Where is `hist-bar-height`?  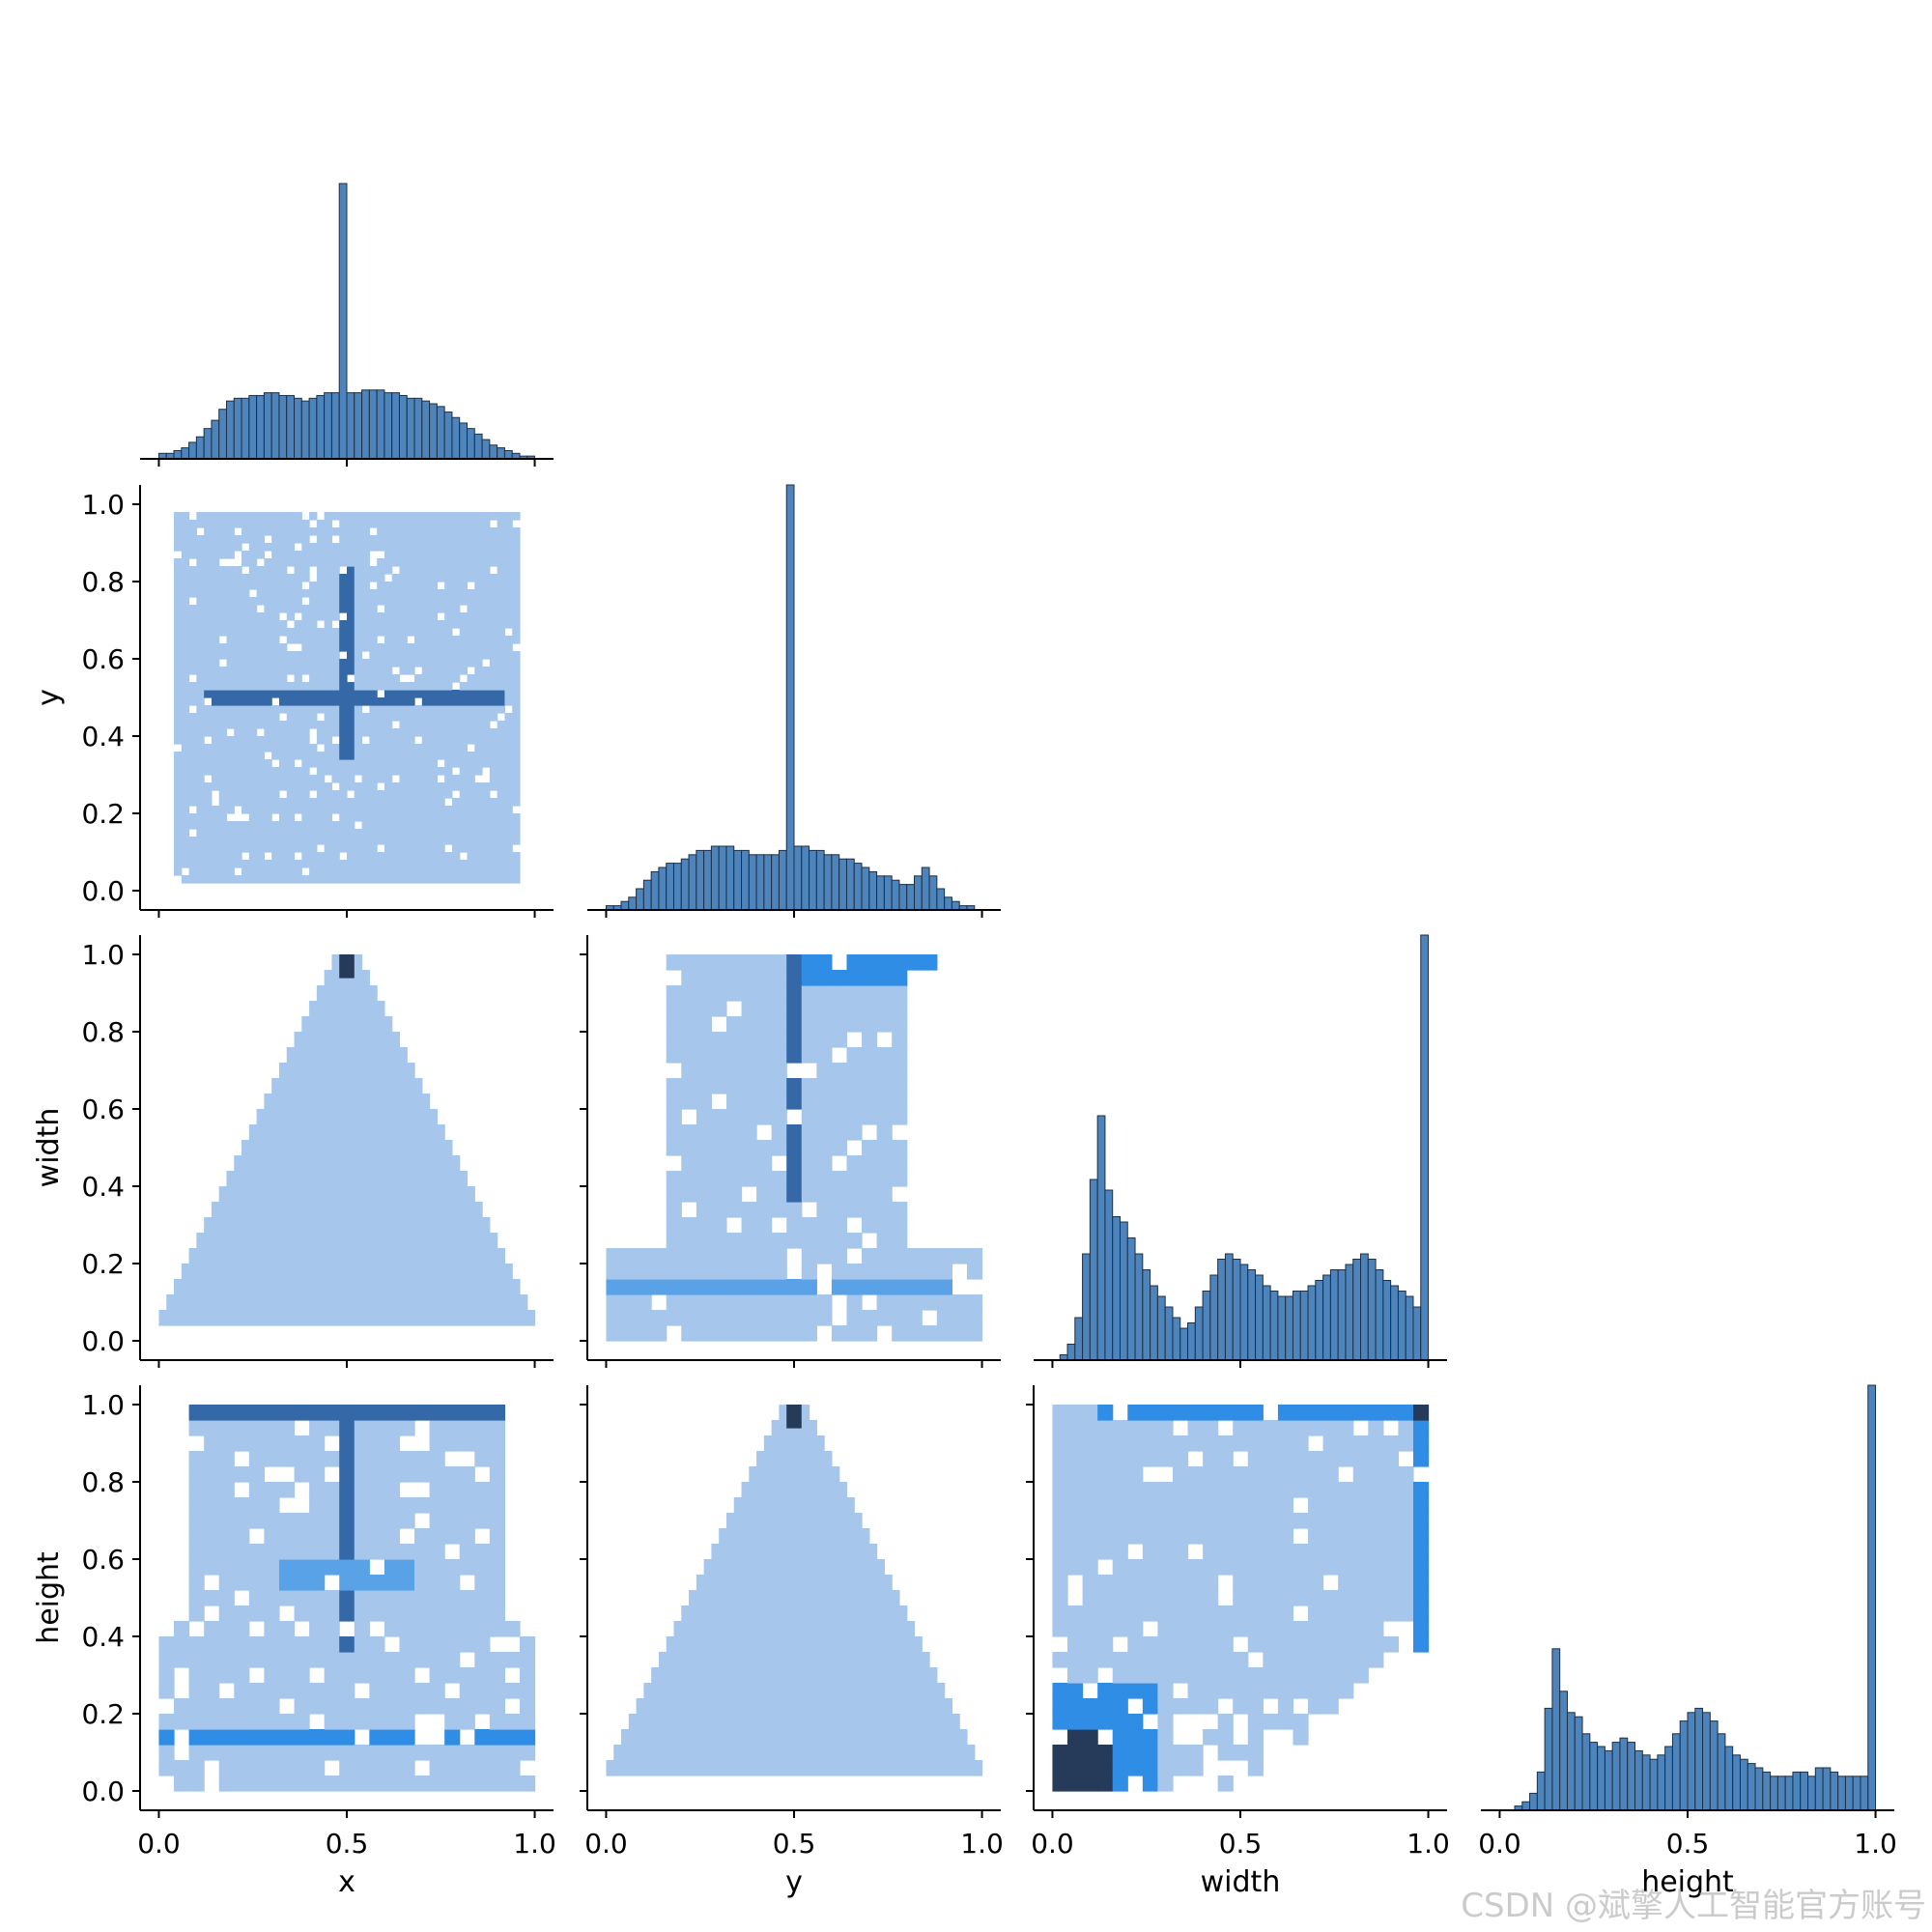 hist-bar-height is located at coordinates (1548, 1759).